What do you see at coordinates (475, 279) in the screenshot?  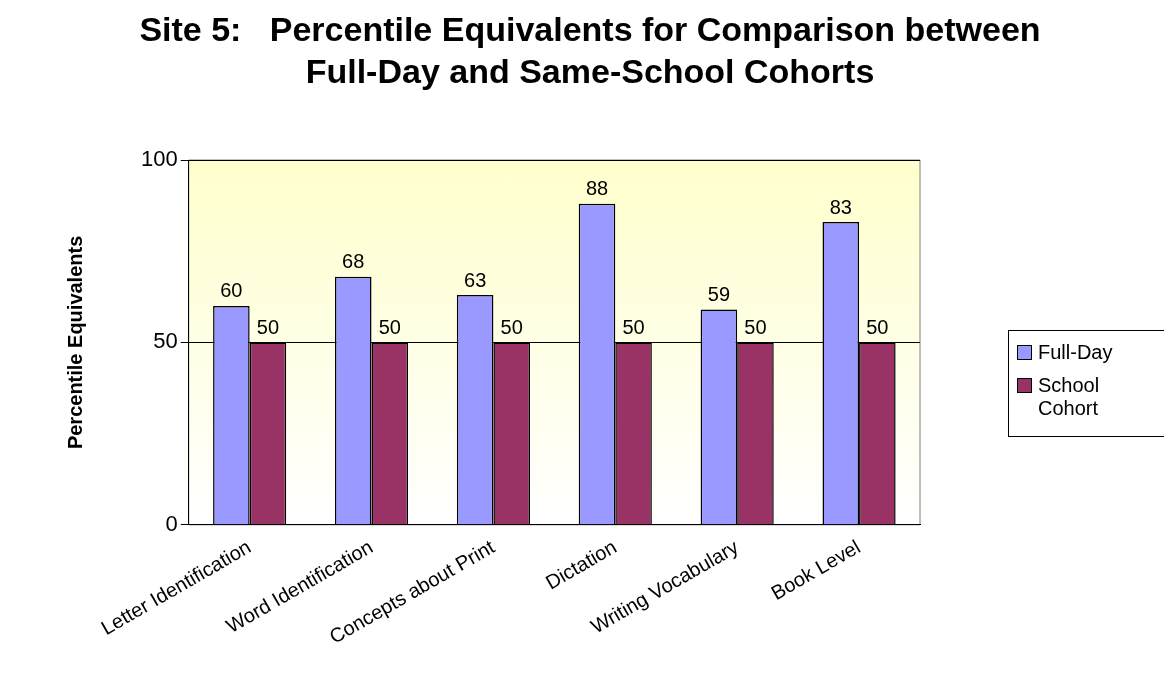 I see `data-label: 63` at bounding box center [475, 279].